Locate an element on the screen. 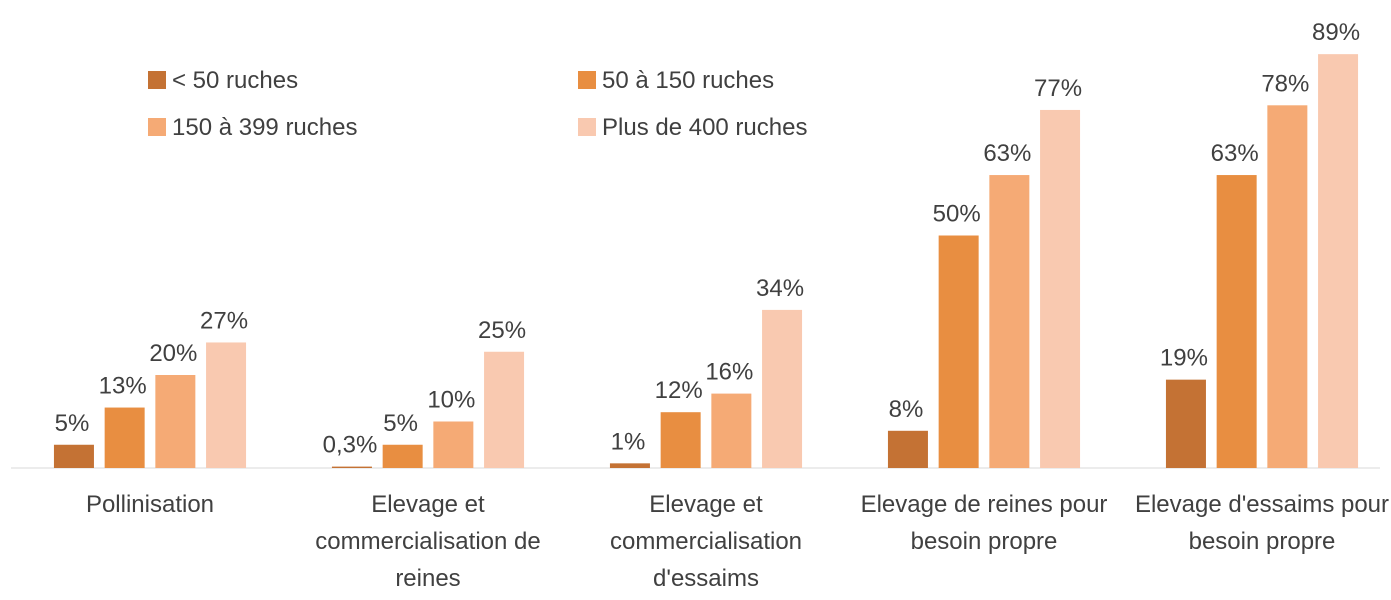 This screenshot has height=600, width=1391. x-tick-label: Elevage et commercialisation de reines is located at coordinates (428, 541).